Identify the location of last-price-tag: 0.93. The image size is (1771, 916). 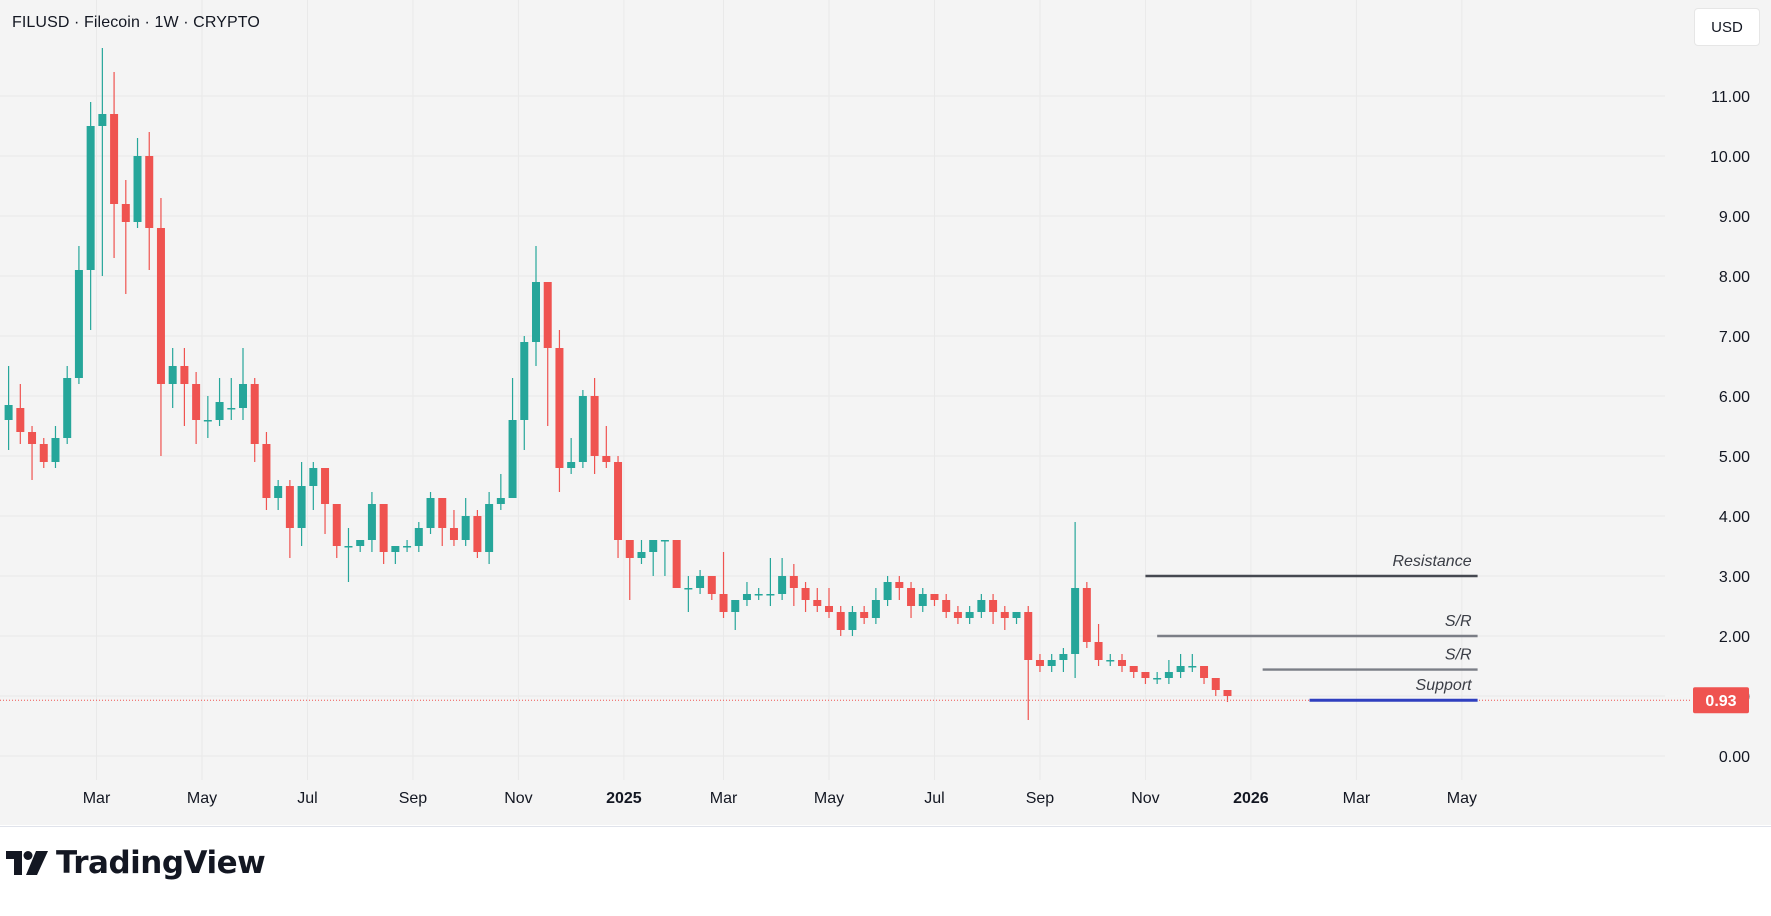
(1721, 700).